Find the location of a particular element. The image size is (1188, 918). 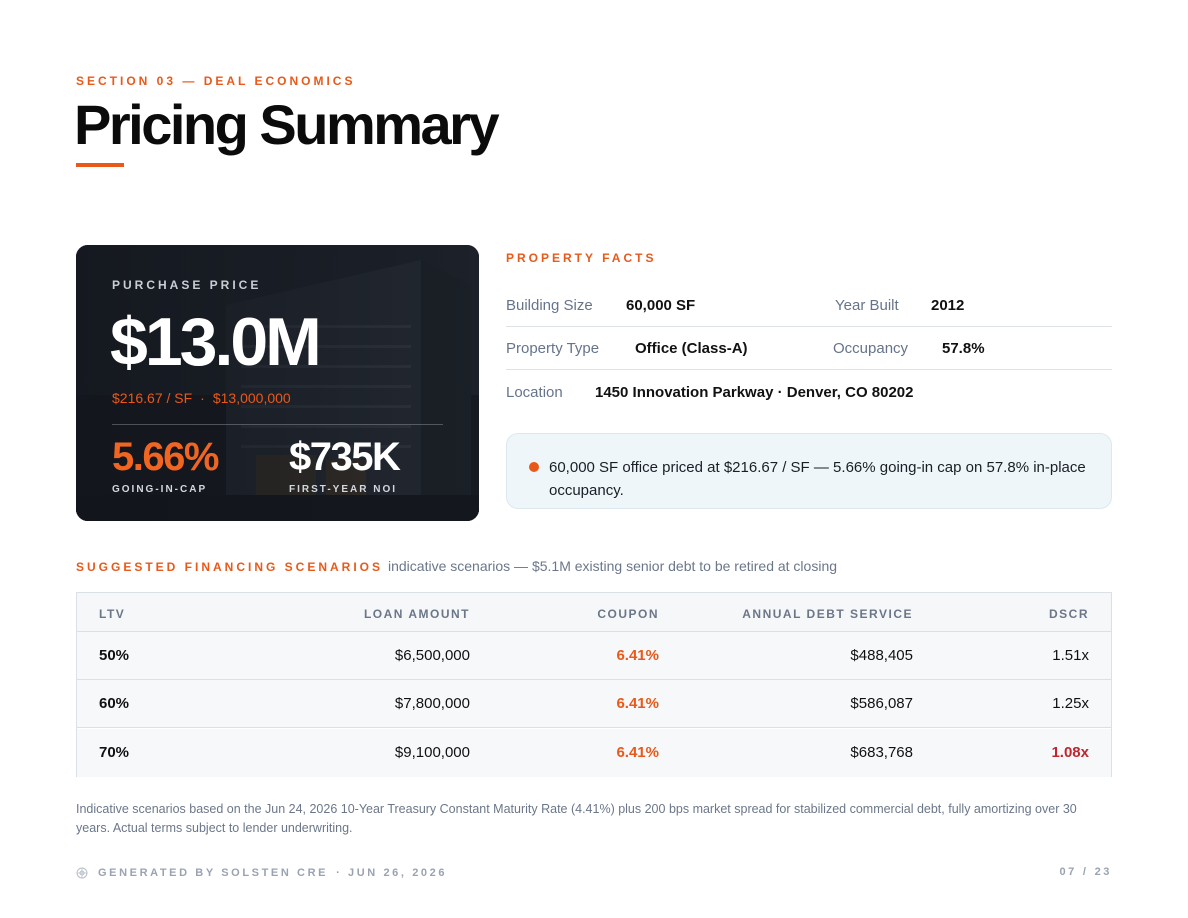

location-label: Location is located at coordinates (534, 392).